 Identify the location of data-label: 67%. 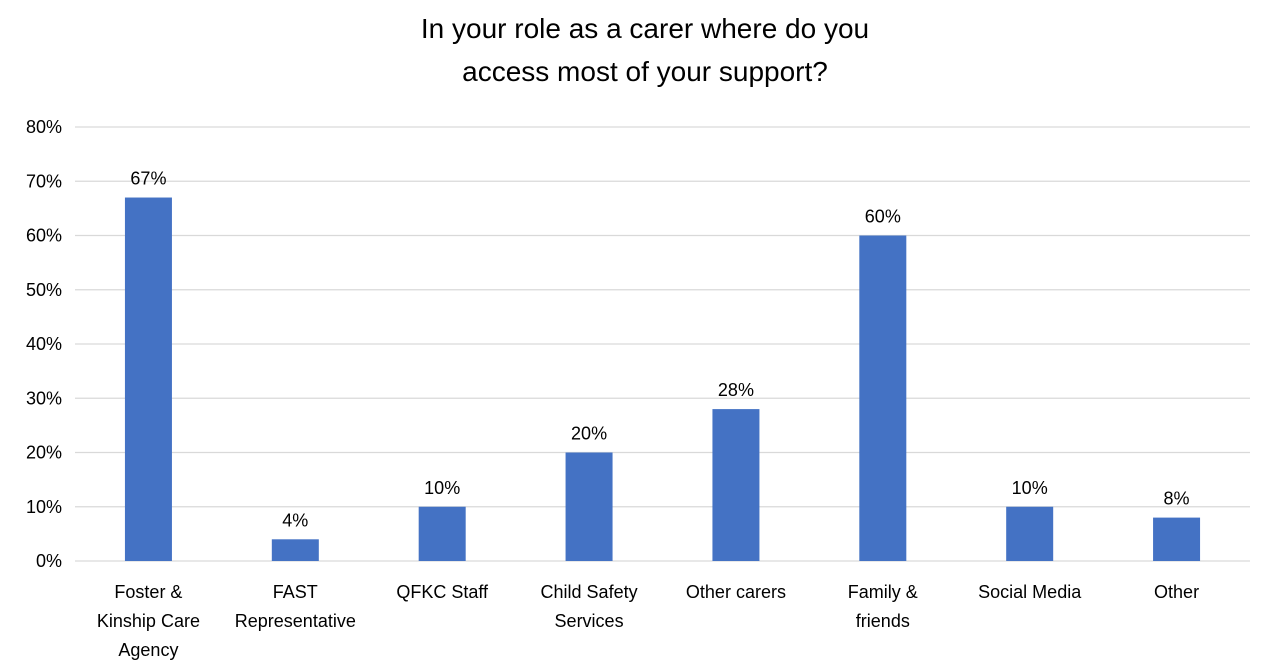
(148, 179).